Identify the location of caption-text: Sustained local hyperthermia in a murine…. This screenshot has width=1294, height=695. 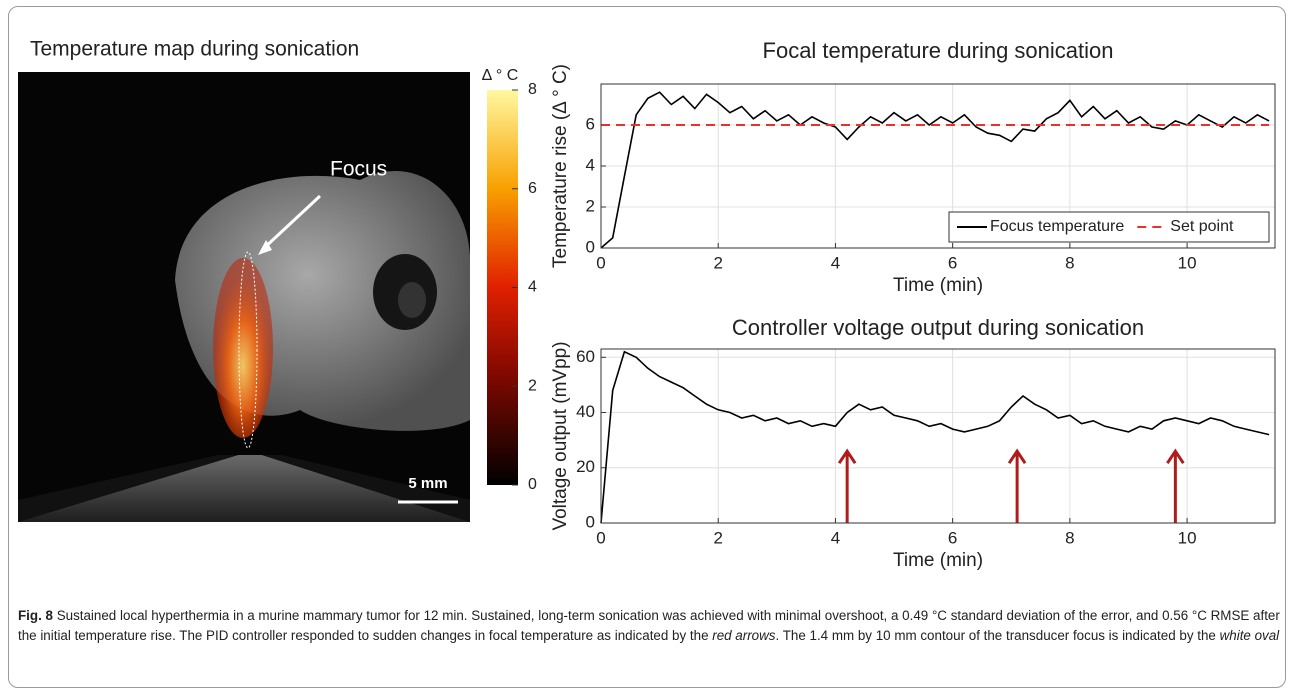
(649, 625).